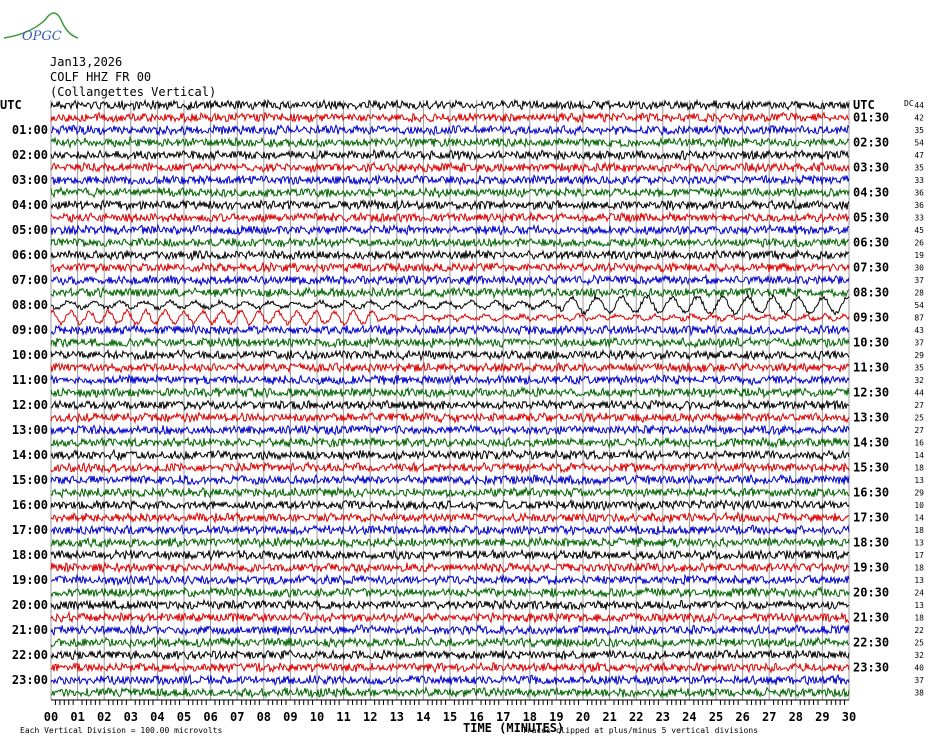  I want to click on x-tick-label: 12, so click(370, 717).